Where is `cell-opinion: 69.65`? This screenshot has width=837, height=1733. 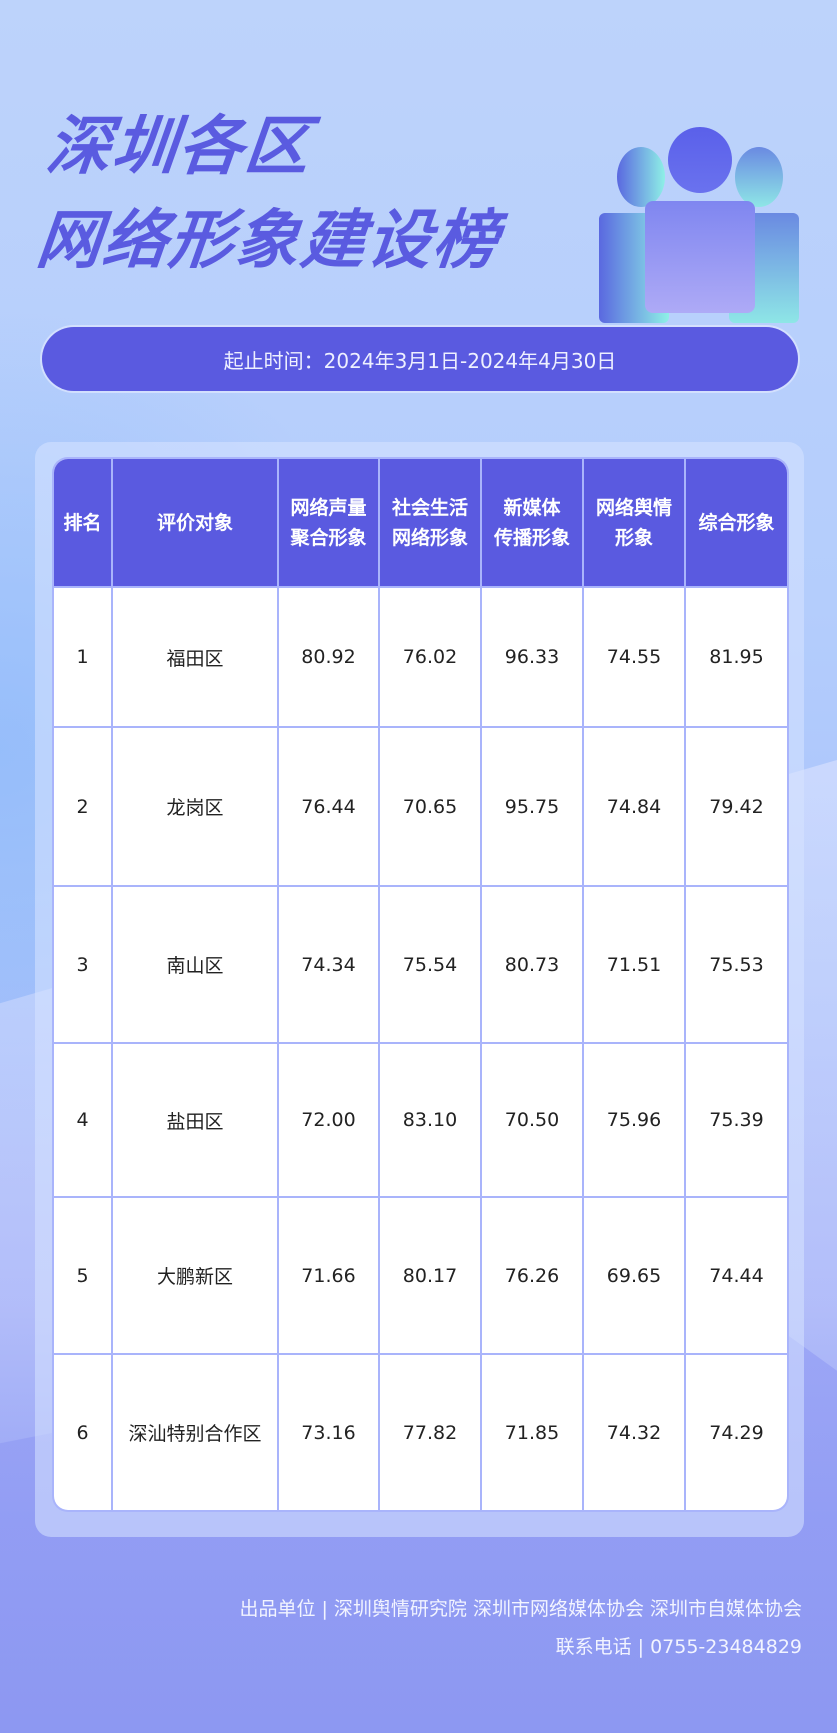
cell-opinion: 69.65 is located at coordinates (635, 1276).